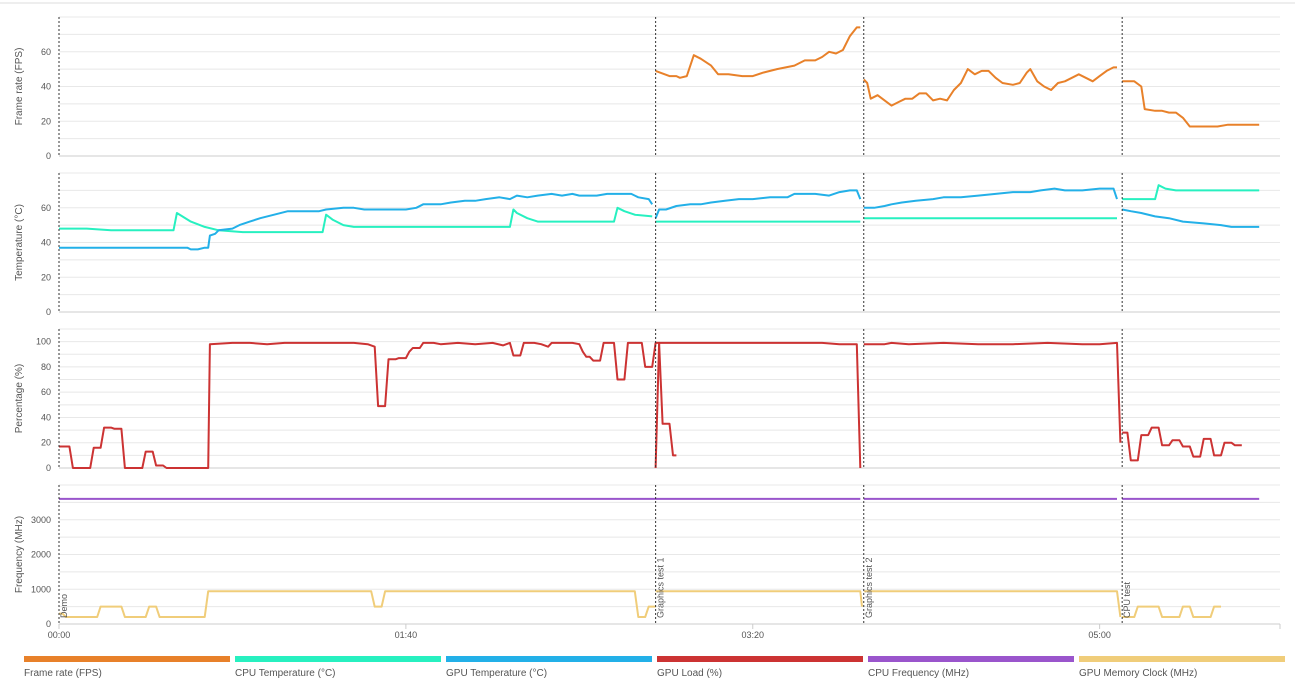  I want to click on x-tick-label: 01:40, so click(406, 635).